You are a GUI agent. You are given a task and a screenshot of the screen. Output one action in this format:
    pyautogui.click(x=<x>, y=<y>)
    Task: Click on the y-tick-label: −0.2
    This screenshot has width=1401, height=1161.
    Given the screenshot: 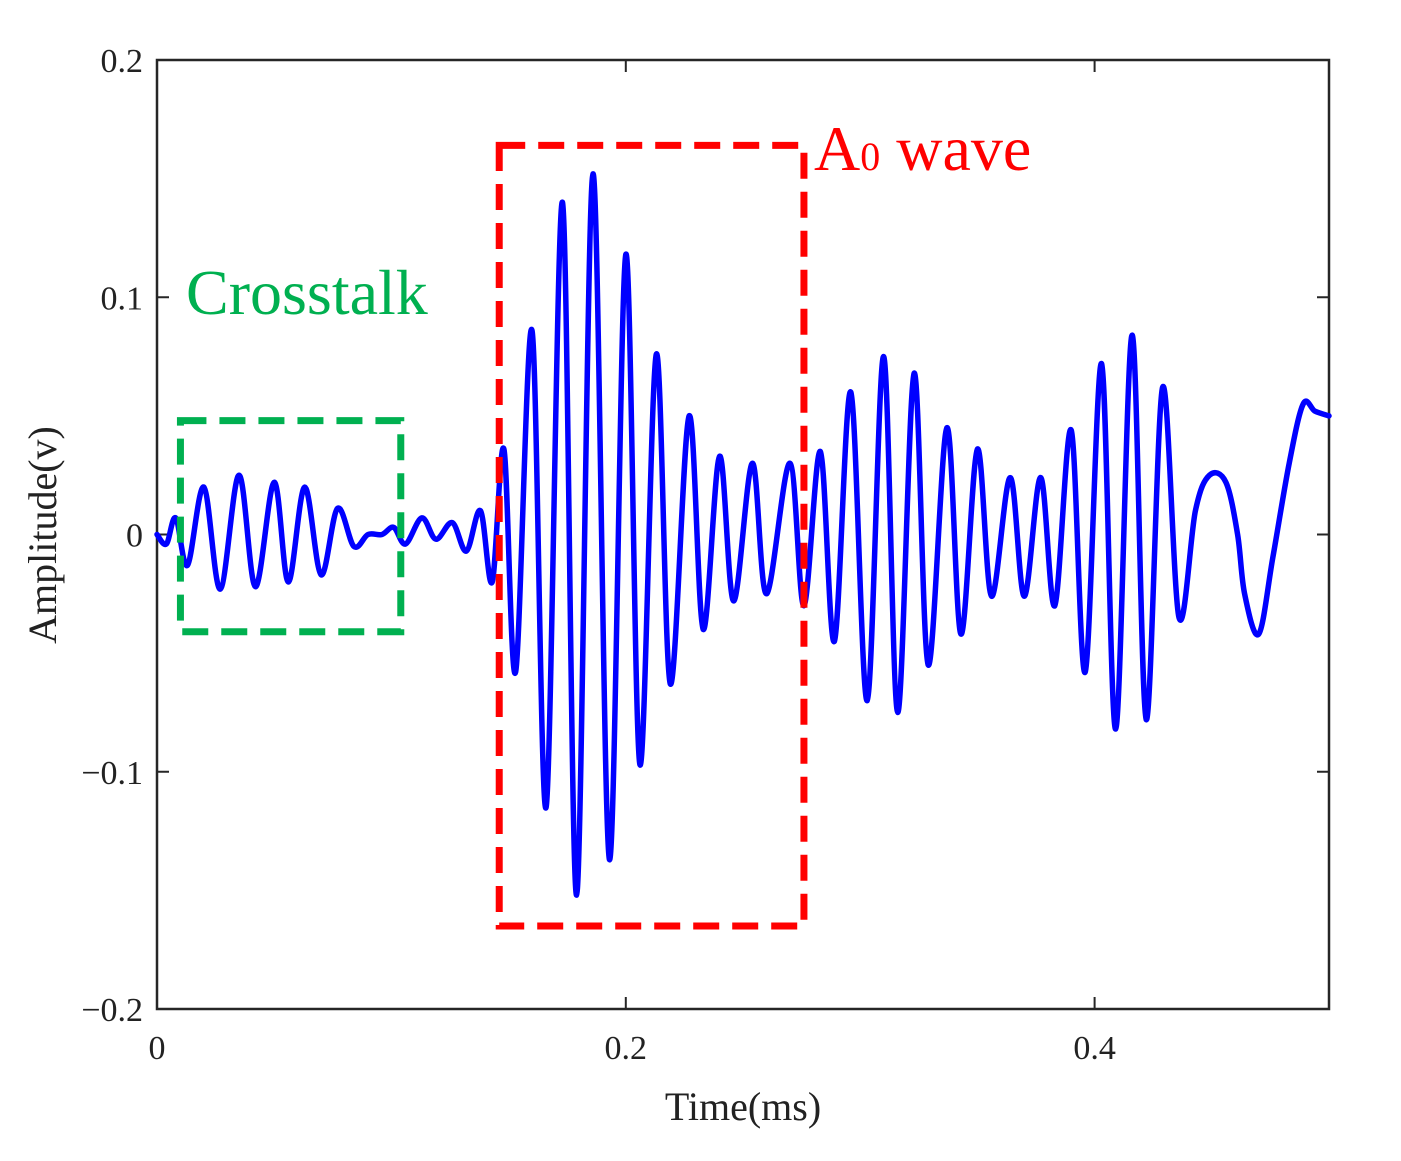 What is the action you would take?
    pyautogui.click(x=112, y=1010)
    